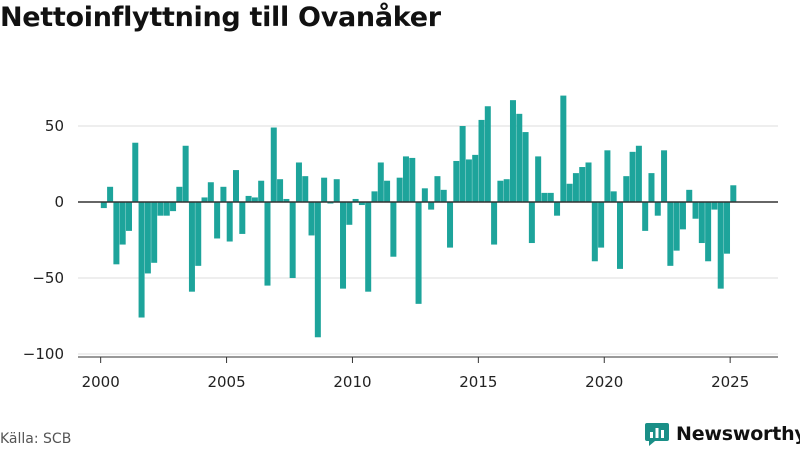 The width and height of the screenshot is (800, 450). I want to click on x-tick-label: 2020, so click(604, 382).